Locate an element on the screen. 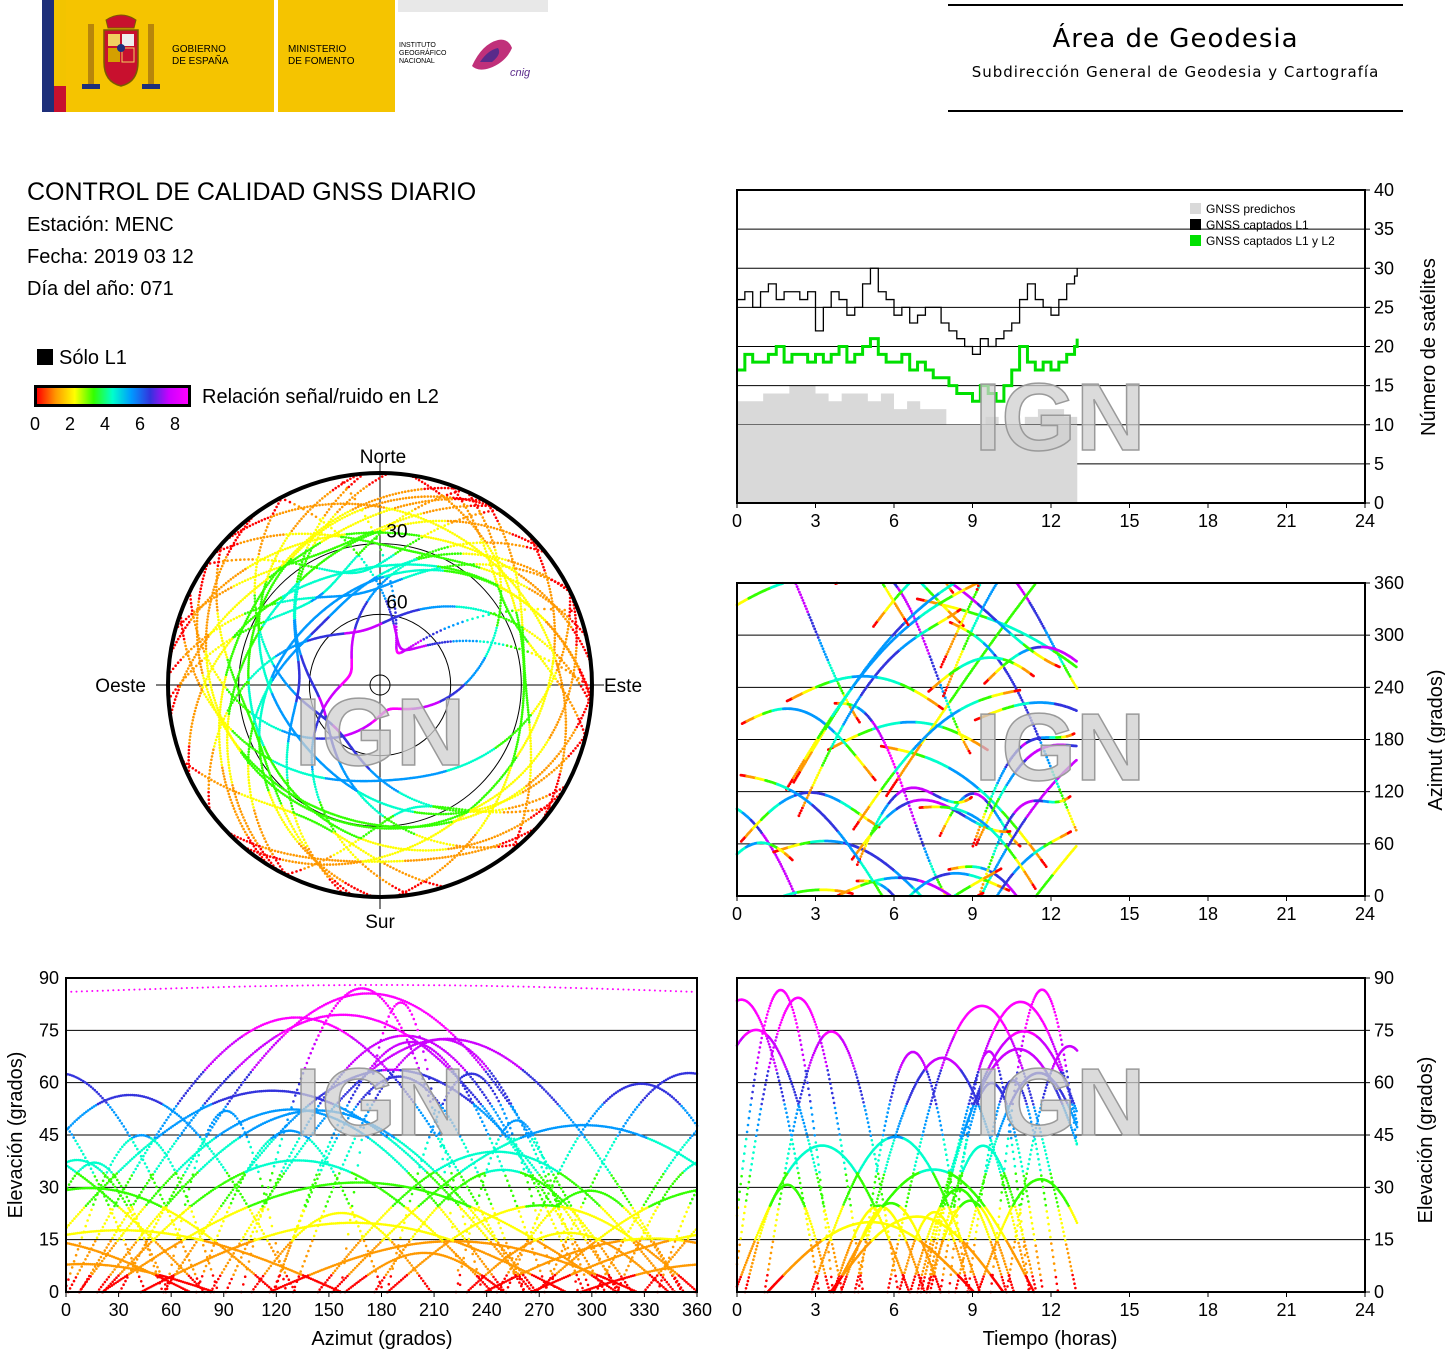 This screenshot has width=1445, height=1350. y-tick-label: 0 is located at coordinates (54, 1292).